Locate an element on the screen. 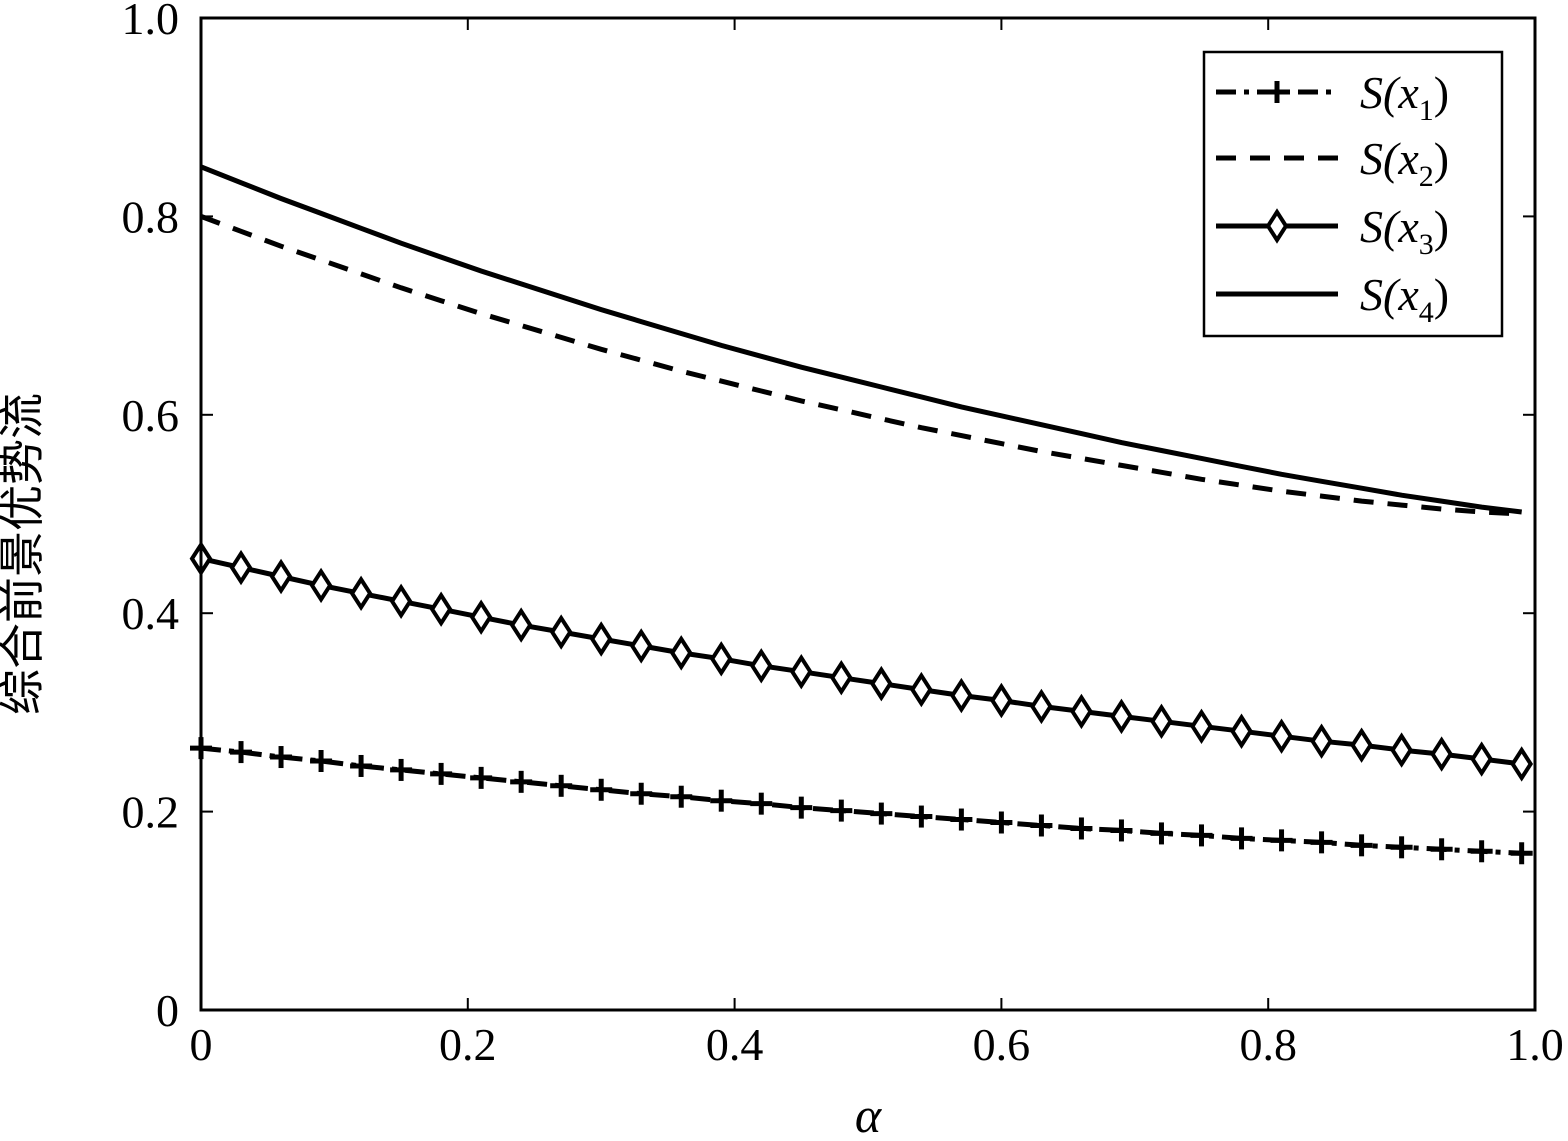 Image resolution: width=1568 pixels, height=1141 pixels. legend-label: S(x2) is located at coordinates (1404, 163).